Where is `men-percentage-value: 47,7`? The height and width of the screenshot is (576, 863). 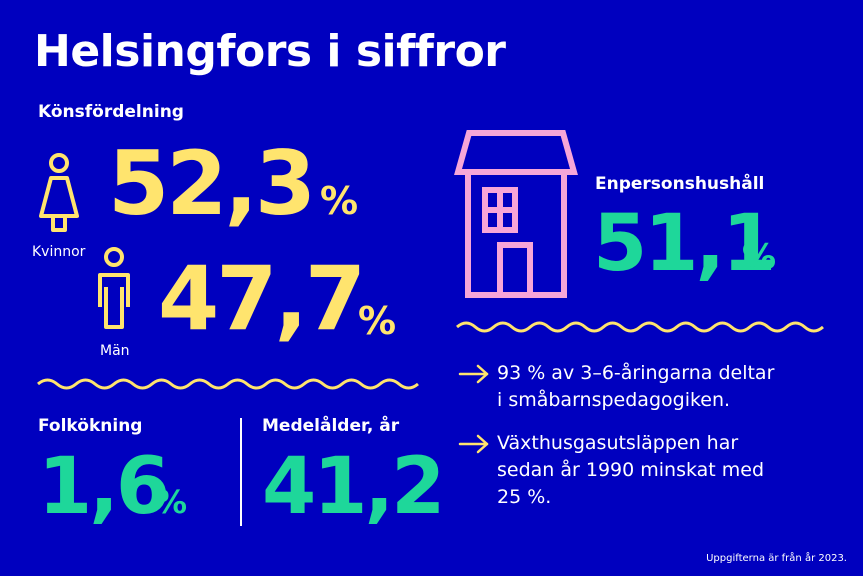 men-percentage-value: 47,7 is located at coordinates (262, 298).